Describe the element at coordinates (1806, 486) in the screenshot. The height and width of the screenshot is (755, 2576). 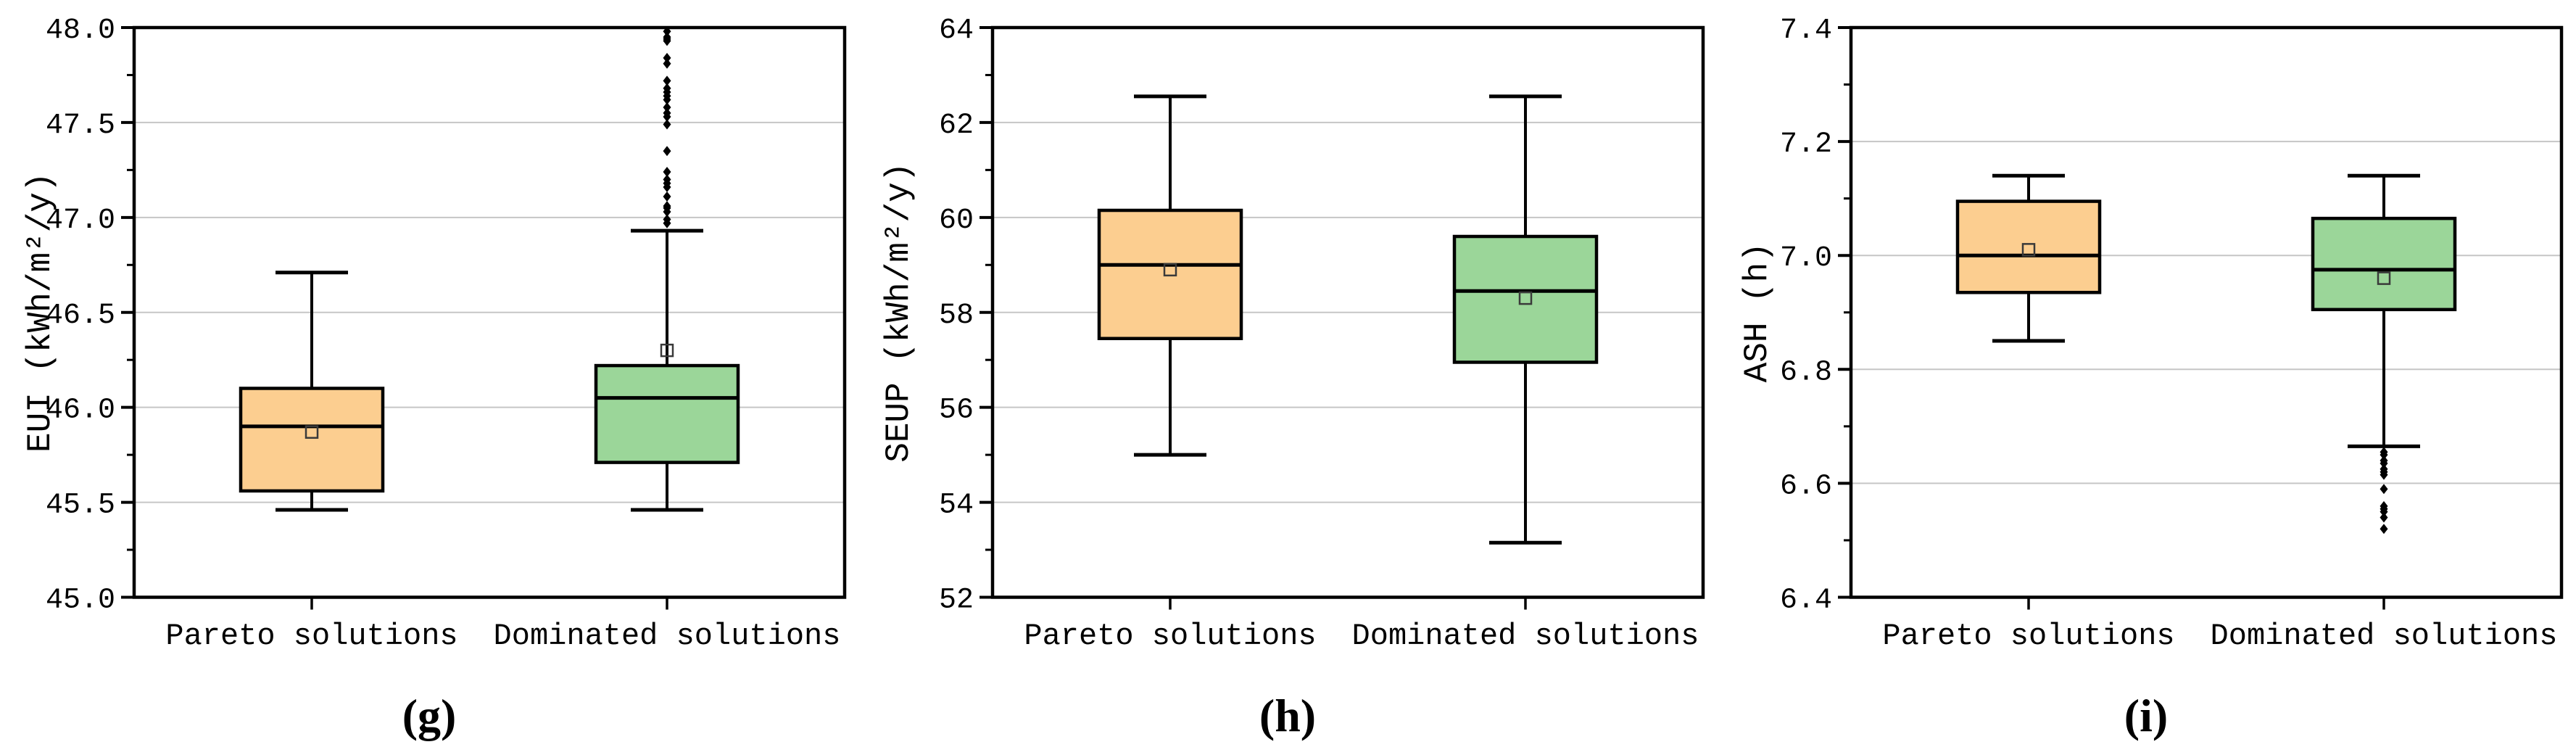
I see `y-tick-label: 6.6` at that location.